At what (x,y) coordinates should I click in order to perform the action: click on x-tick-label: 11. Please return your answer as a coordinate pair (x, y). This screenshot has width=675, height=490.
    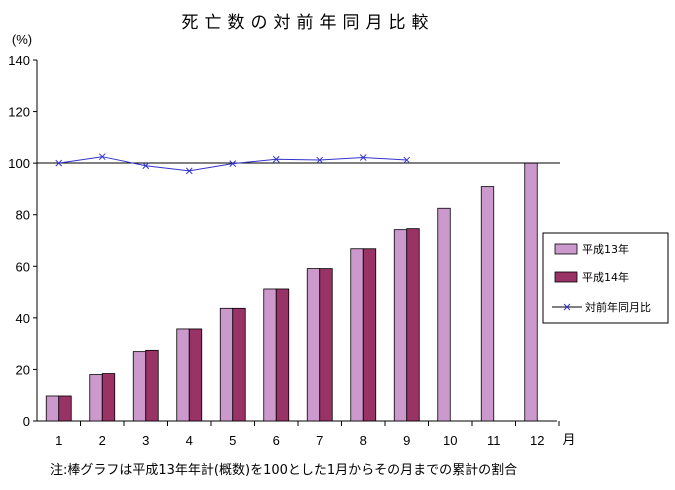
    Looking at the image, I should click on (494, 440).